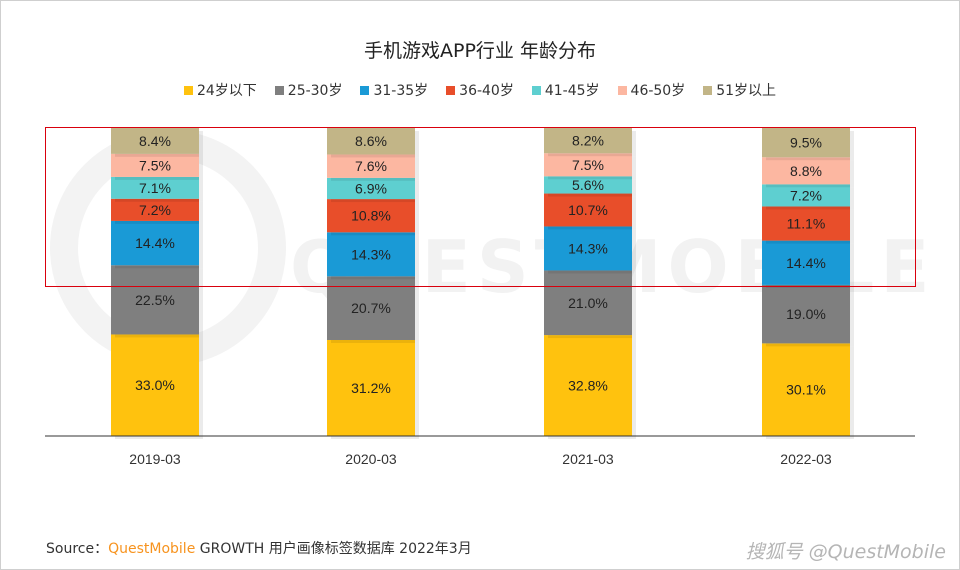  What do you see at coordinates (658, 91) in the screenshot?
I see `legend-label: 46-50岁` at bounding box center [658, 91].